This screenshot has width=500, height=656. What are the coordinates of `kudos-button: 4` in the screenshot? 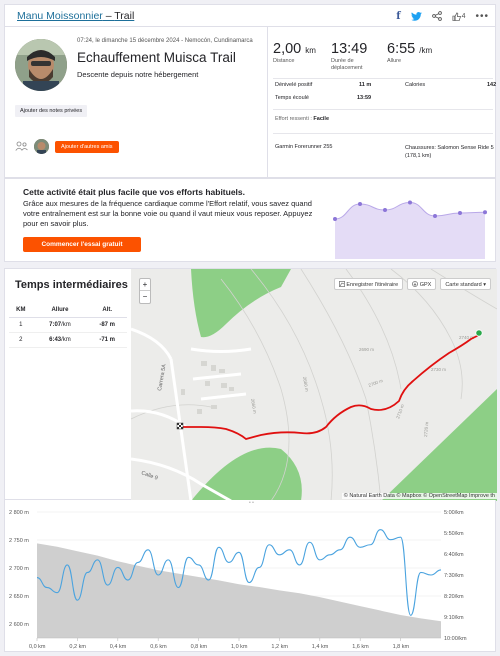 It's located at (458, 16).